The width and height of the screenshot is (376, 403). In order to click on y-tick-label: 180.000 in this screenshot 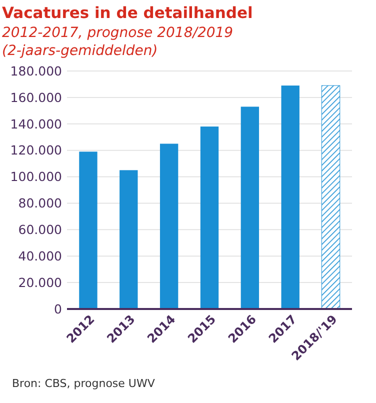, I will do `click(36, 70)`.